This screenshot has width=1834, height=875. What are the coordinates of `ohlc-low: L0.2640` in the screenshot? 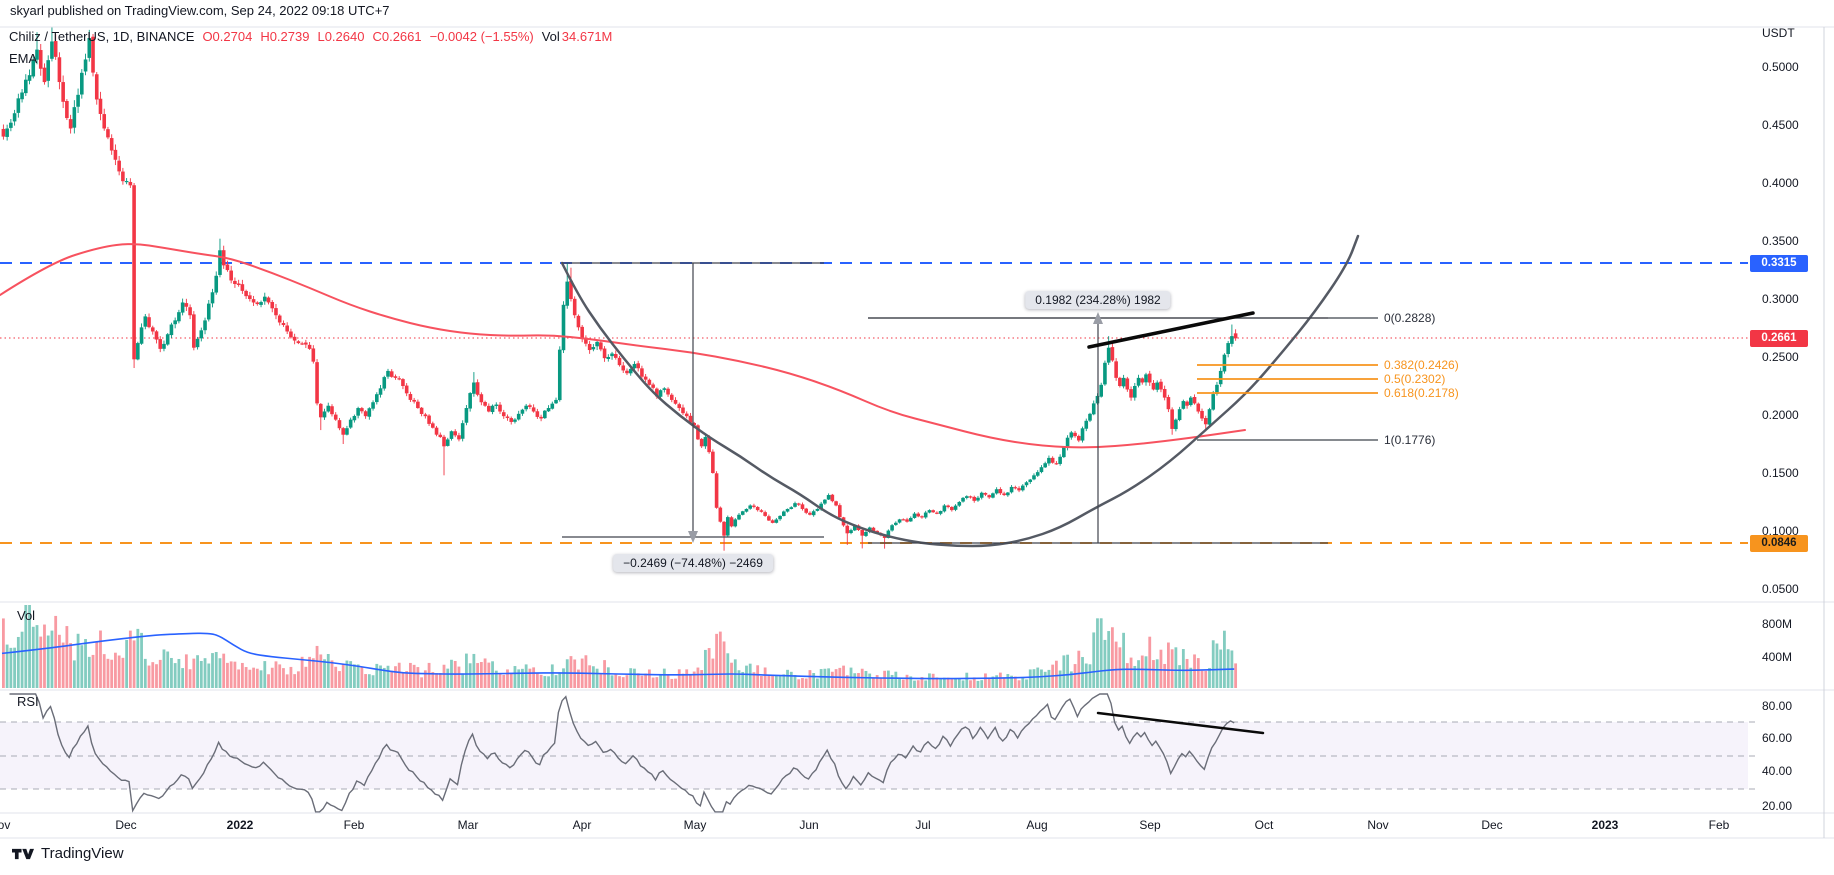 It's located at (341, 36).